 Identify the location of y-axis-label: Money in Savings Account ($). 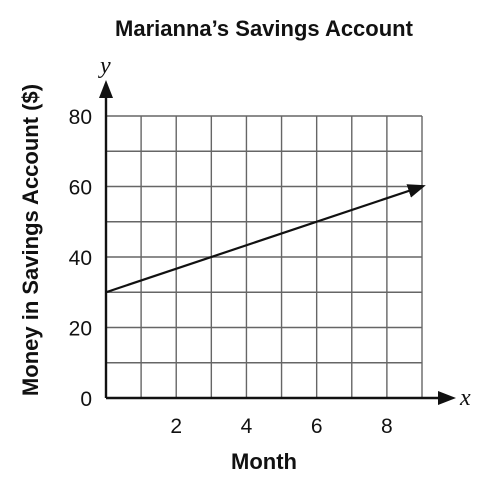
(30, 240).